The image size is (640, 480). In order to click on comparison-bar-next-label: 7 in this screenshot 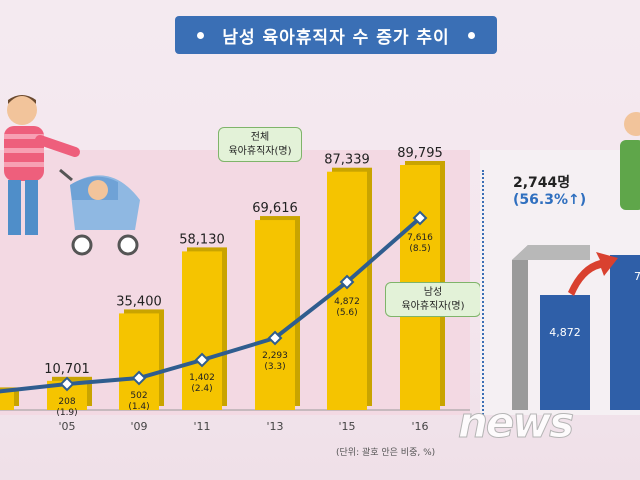, I will do `click(637, 276)`.